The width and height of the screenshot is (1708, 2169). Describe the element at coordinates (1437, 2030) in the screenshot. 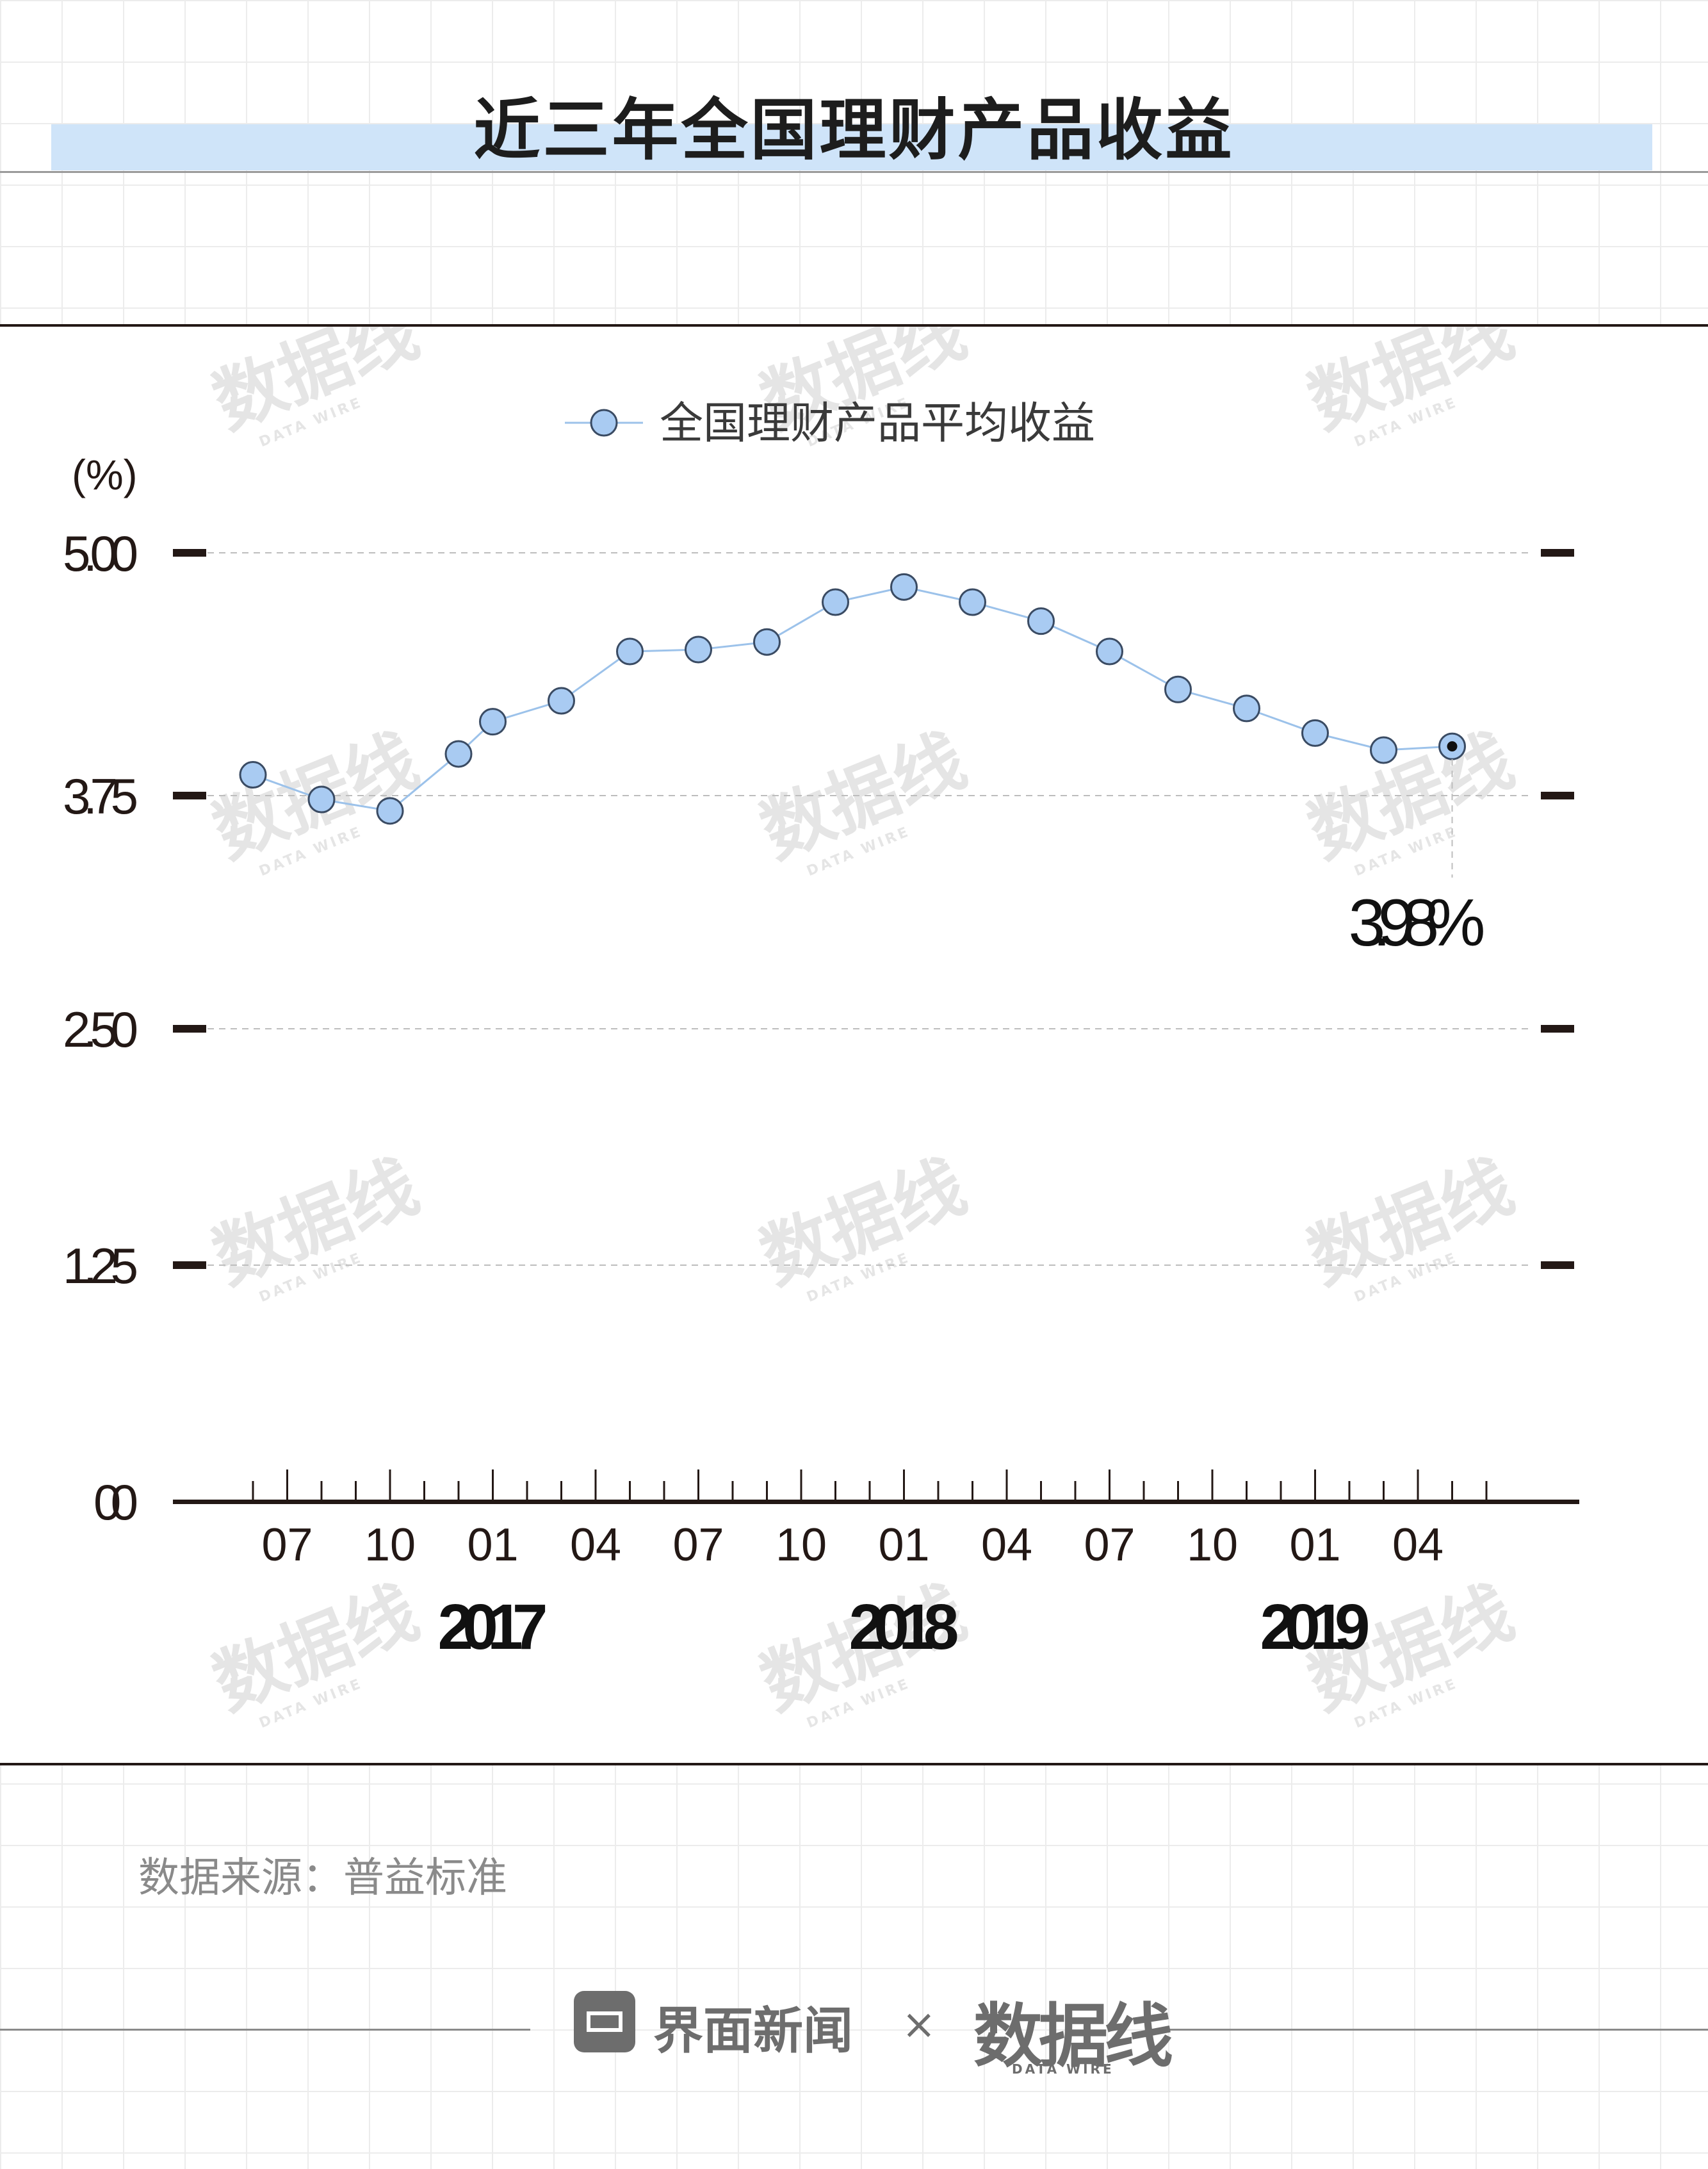

I see `footer-line-right` at that location.